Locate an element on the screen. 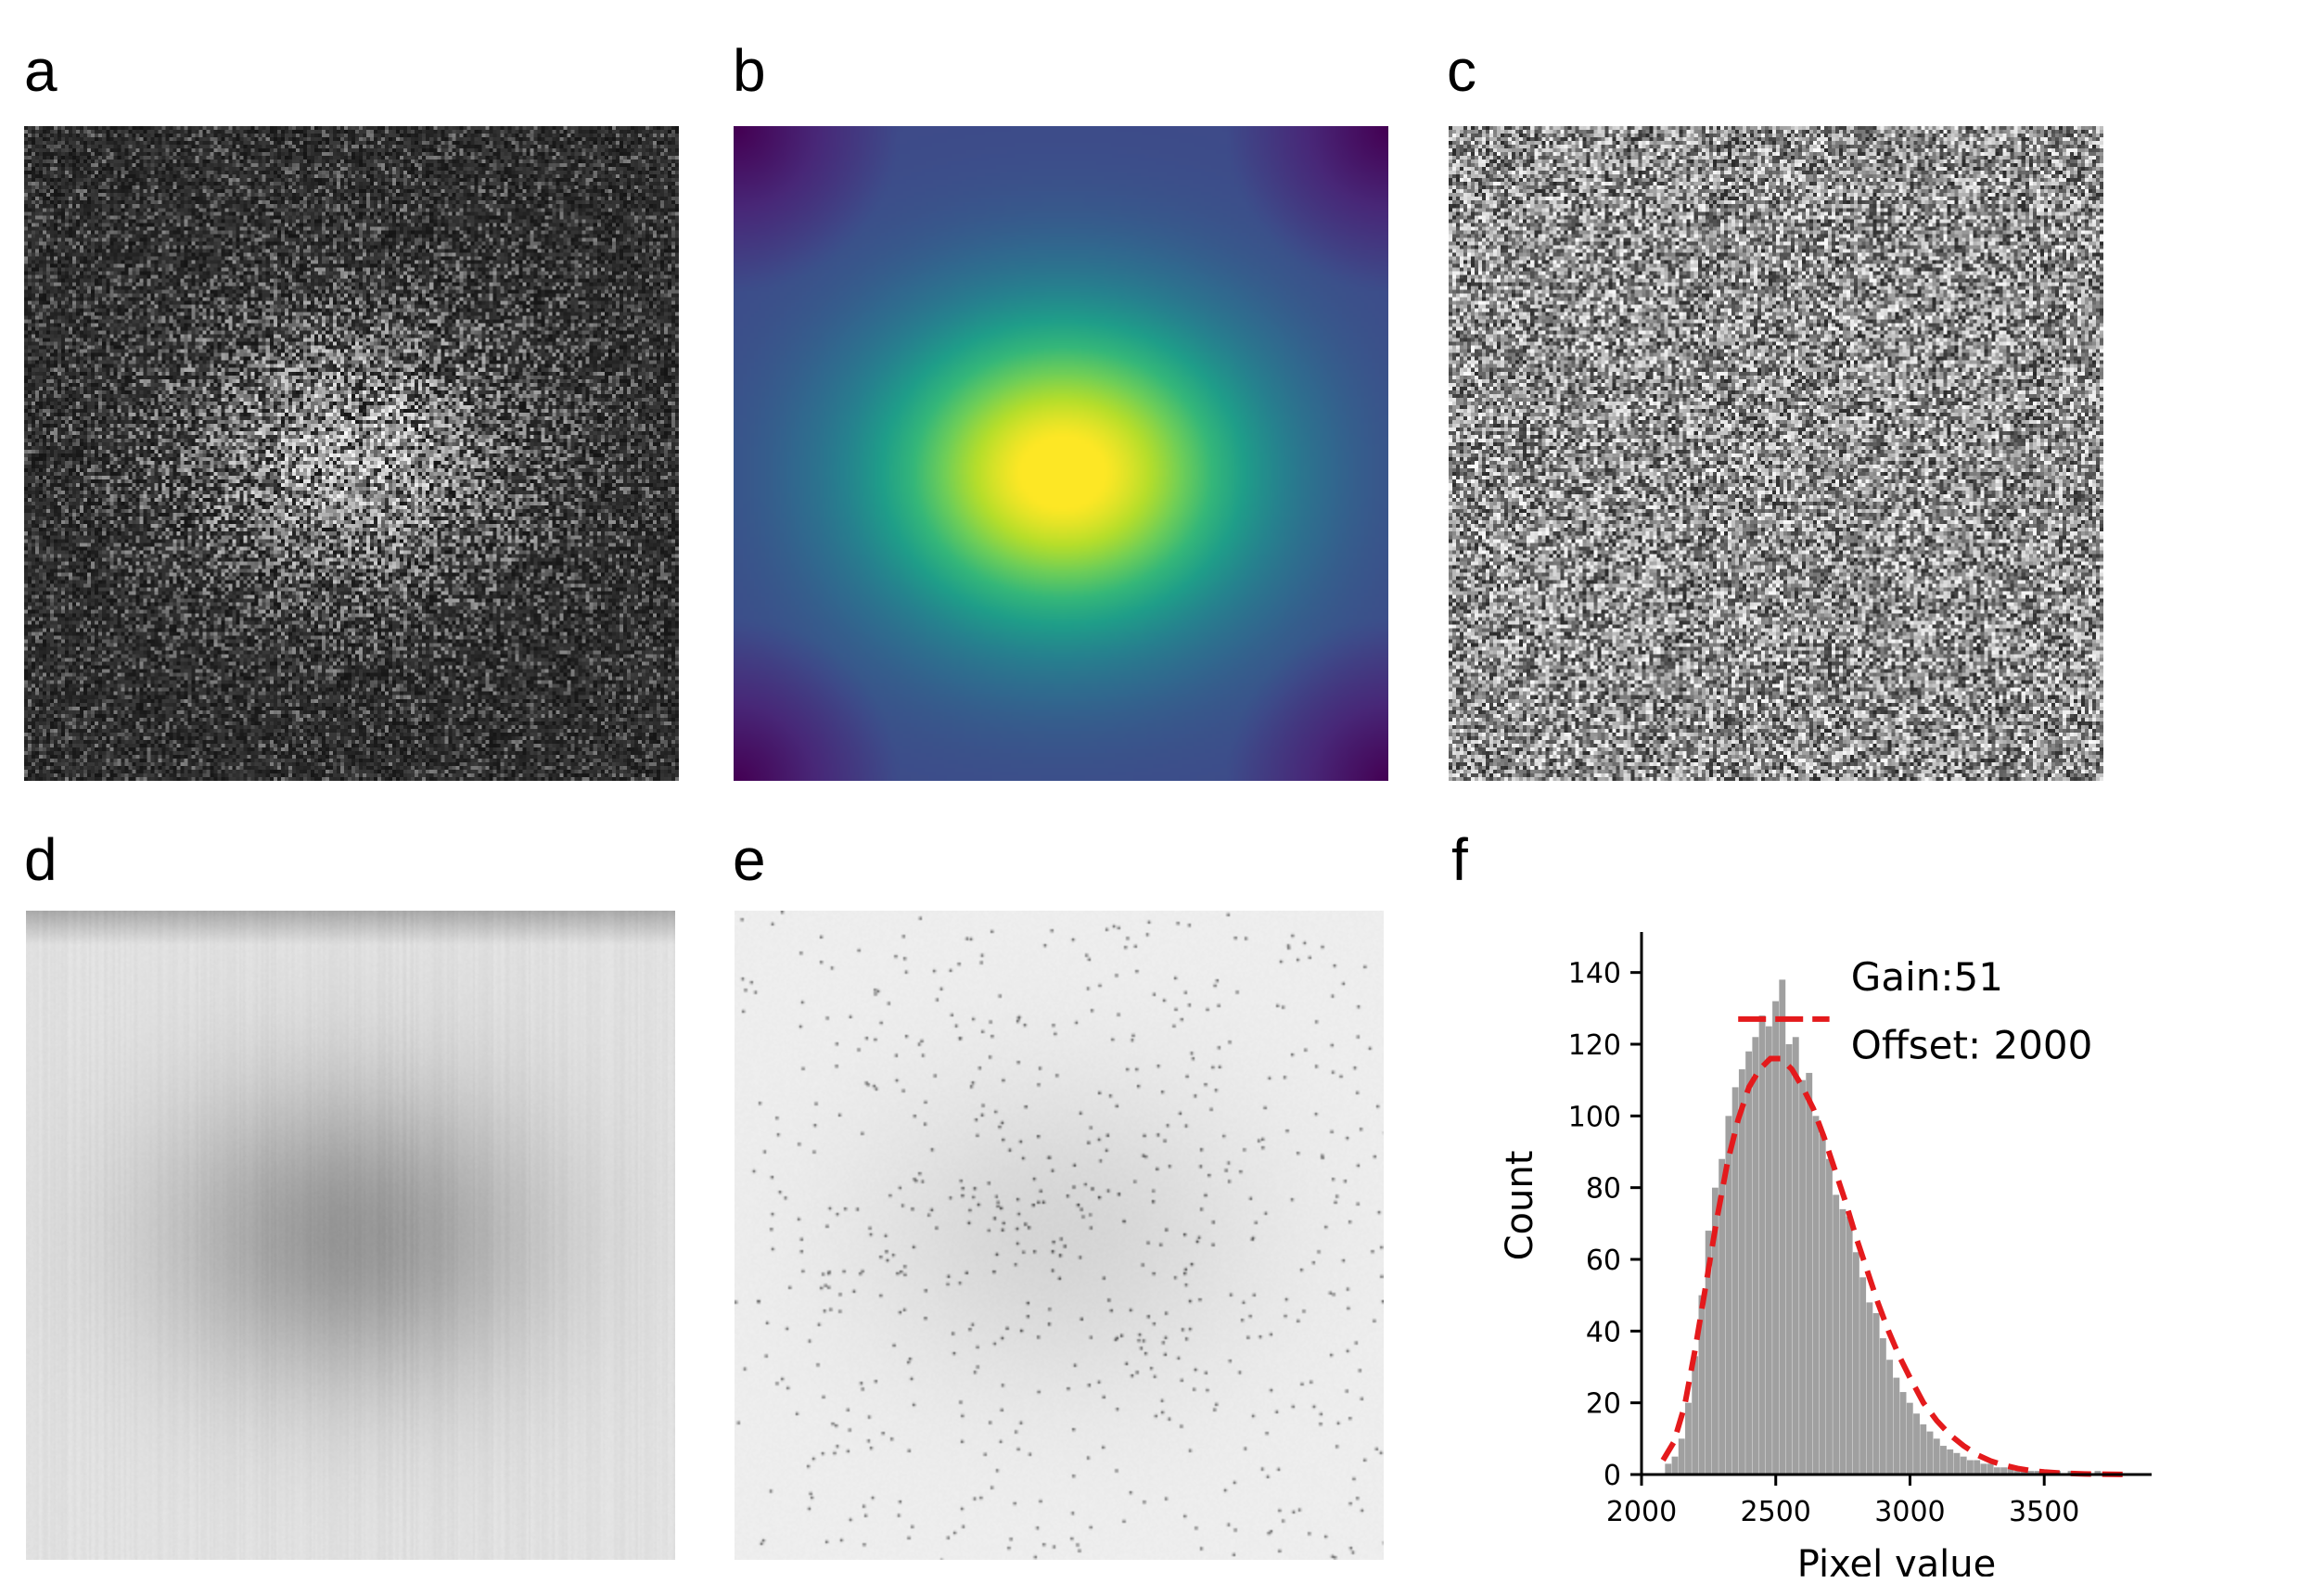  panel-label-b: b is located at coordinates (749, 70).